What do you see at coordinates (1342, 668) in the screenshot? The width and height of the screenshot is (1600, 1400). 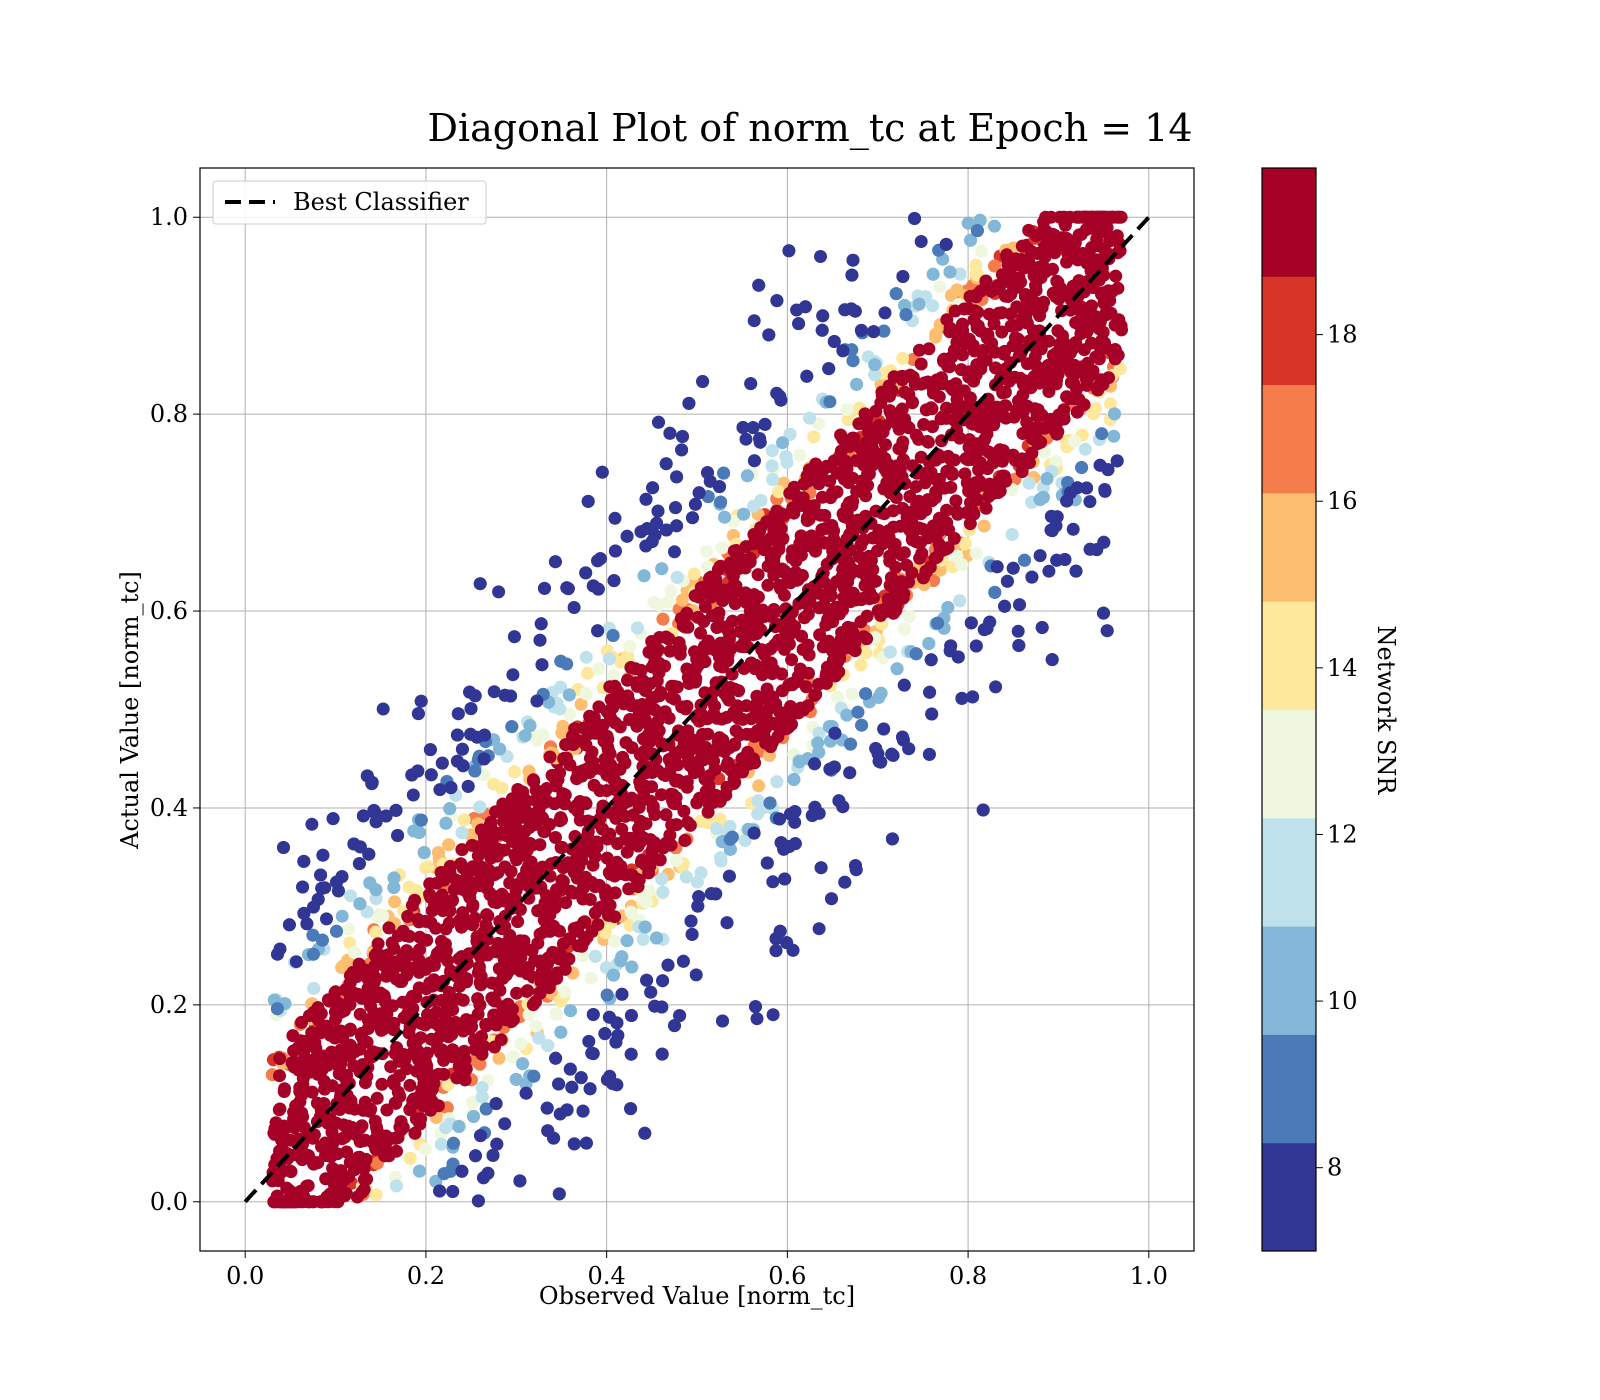 I see `colorbar-tick-label: 14` at bounding box center [1342, 668].